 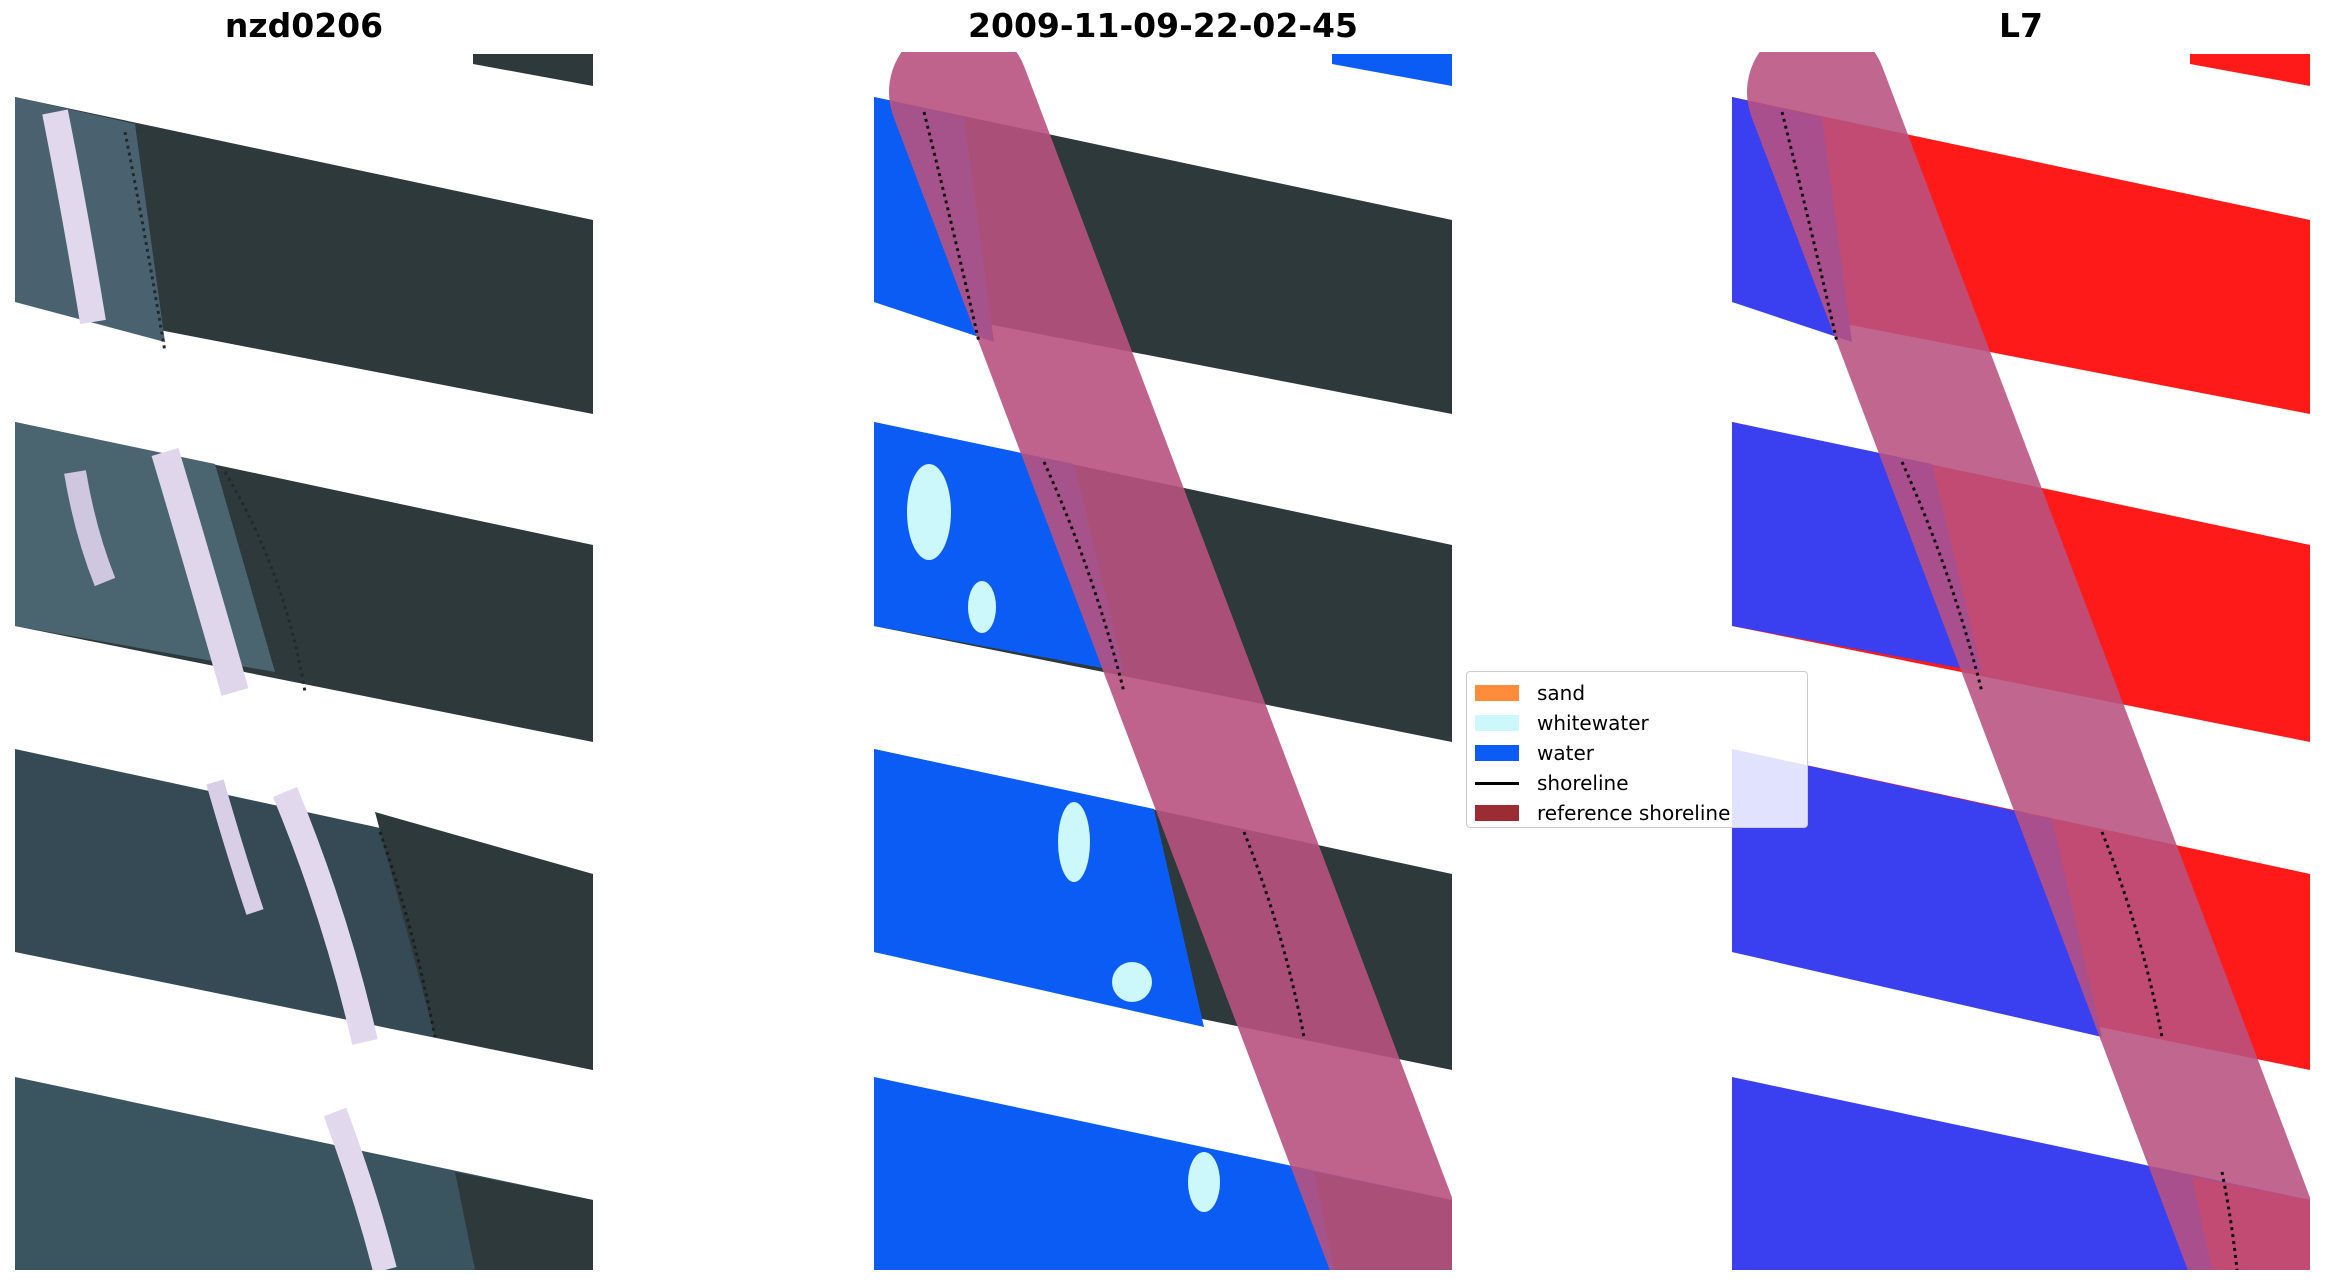 What do you see at coordinates (304, 25) in the screenshot?
I see `panel-title-rgb: nzd0206` at bounding box center [304, 25].